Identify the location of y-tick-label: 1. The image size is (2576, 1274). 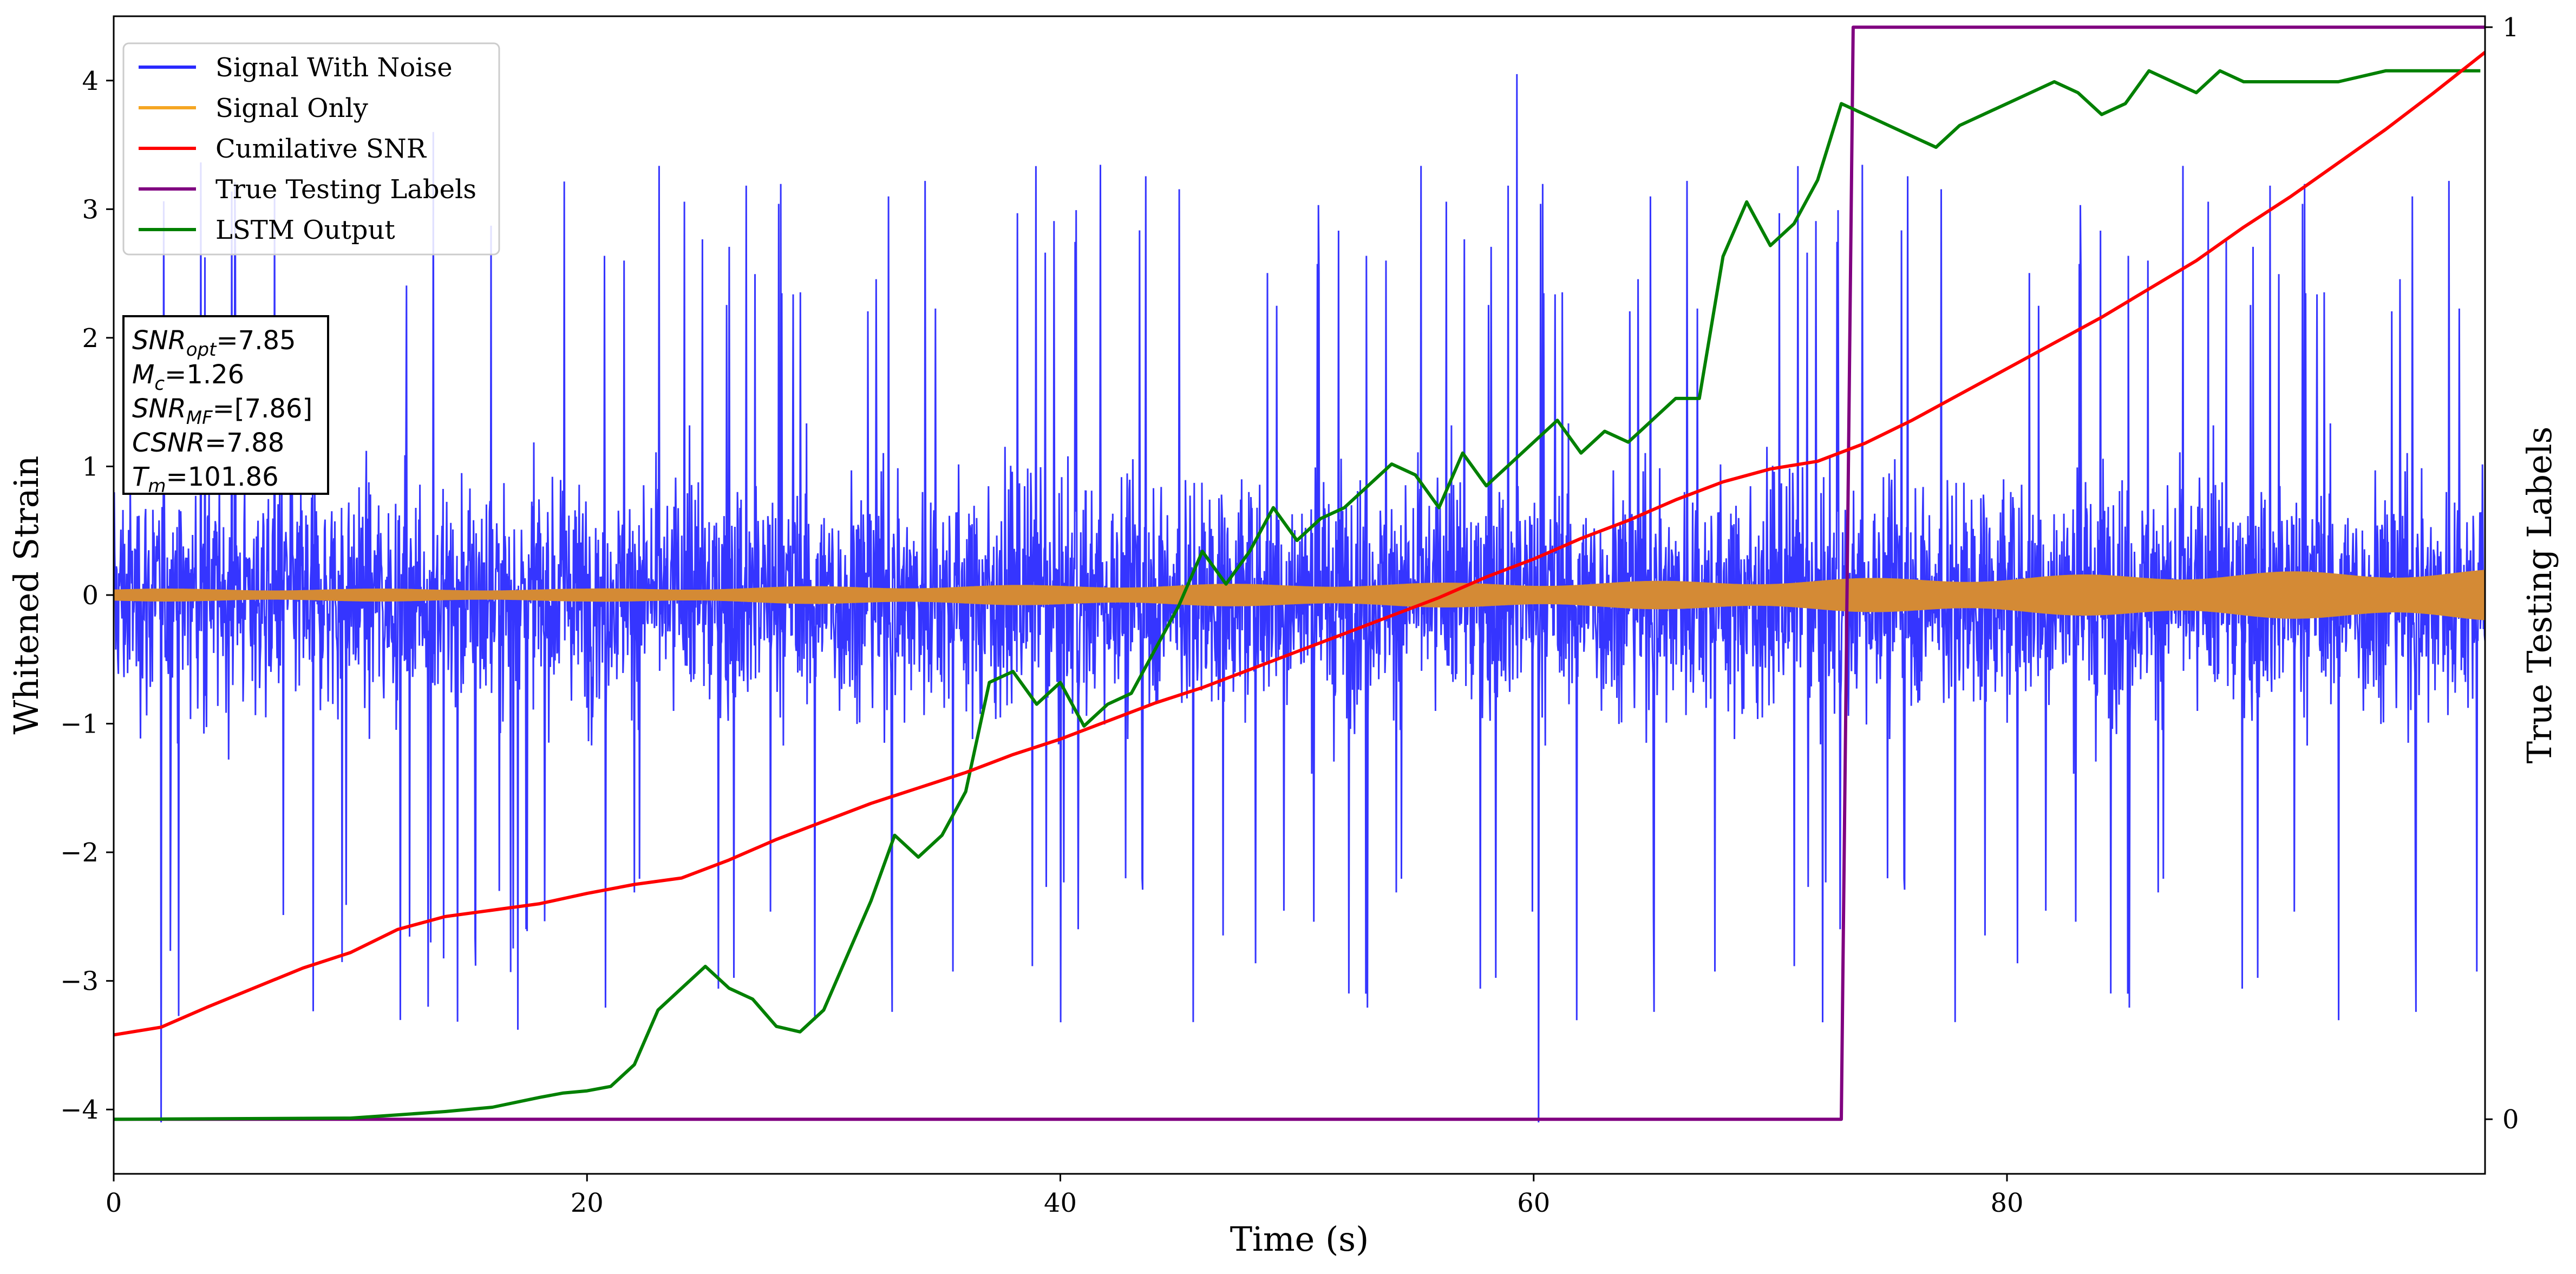
(90, 467).